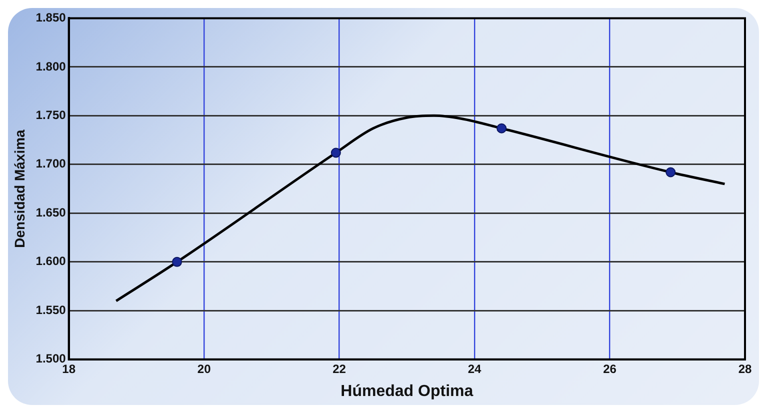 Image resolution: width=767 pixels, height=413 pixels. I want to click on x-tick-label: 22, so click(339, 369).